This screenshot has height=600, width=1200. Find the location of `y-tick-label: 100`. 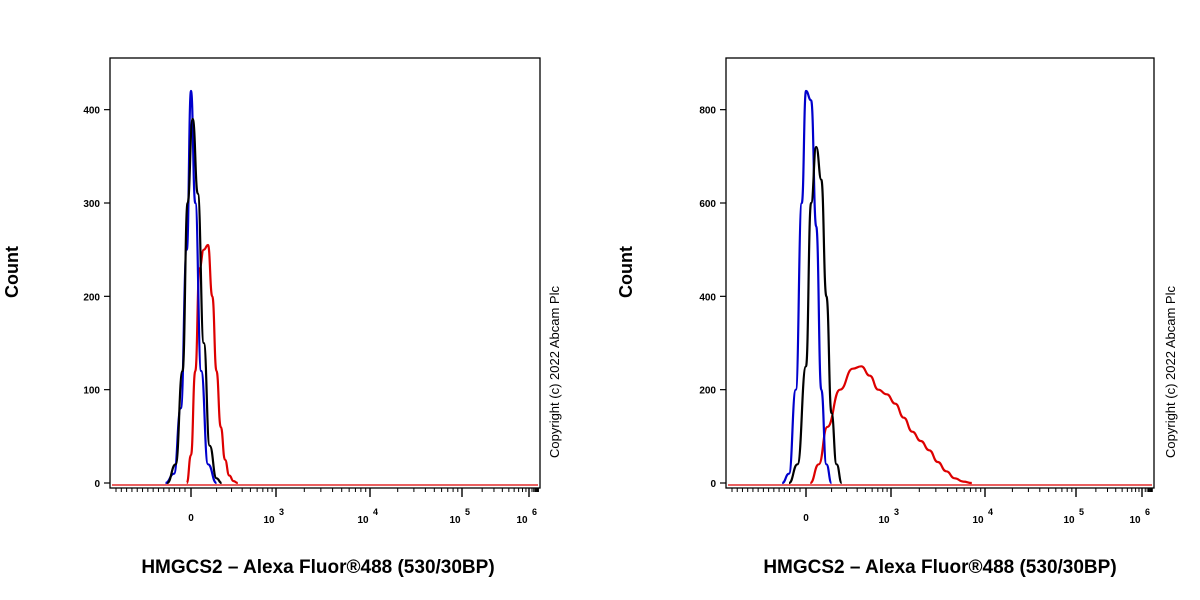

y-tick-label: 100 is located at coordinates (91, 391).